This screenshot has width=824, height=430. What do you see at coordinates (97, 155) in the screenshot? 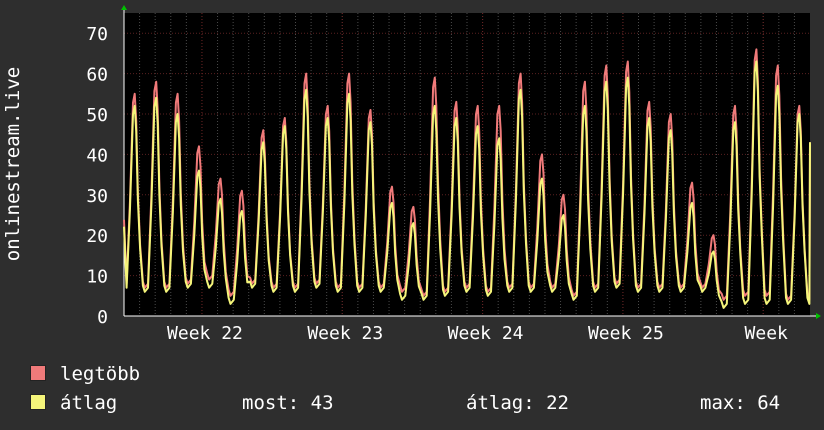
I see `y-tick-label: 40` at bounding box center [97, 155].